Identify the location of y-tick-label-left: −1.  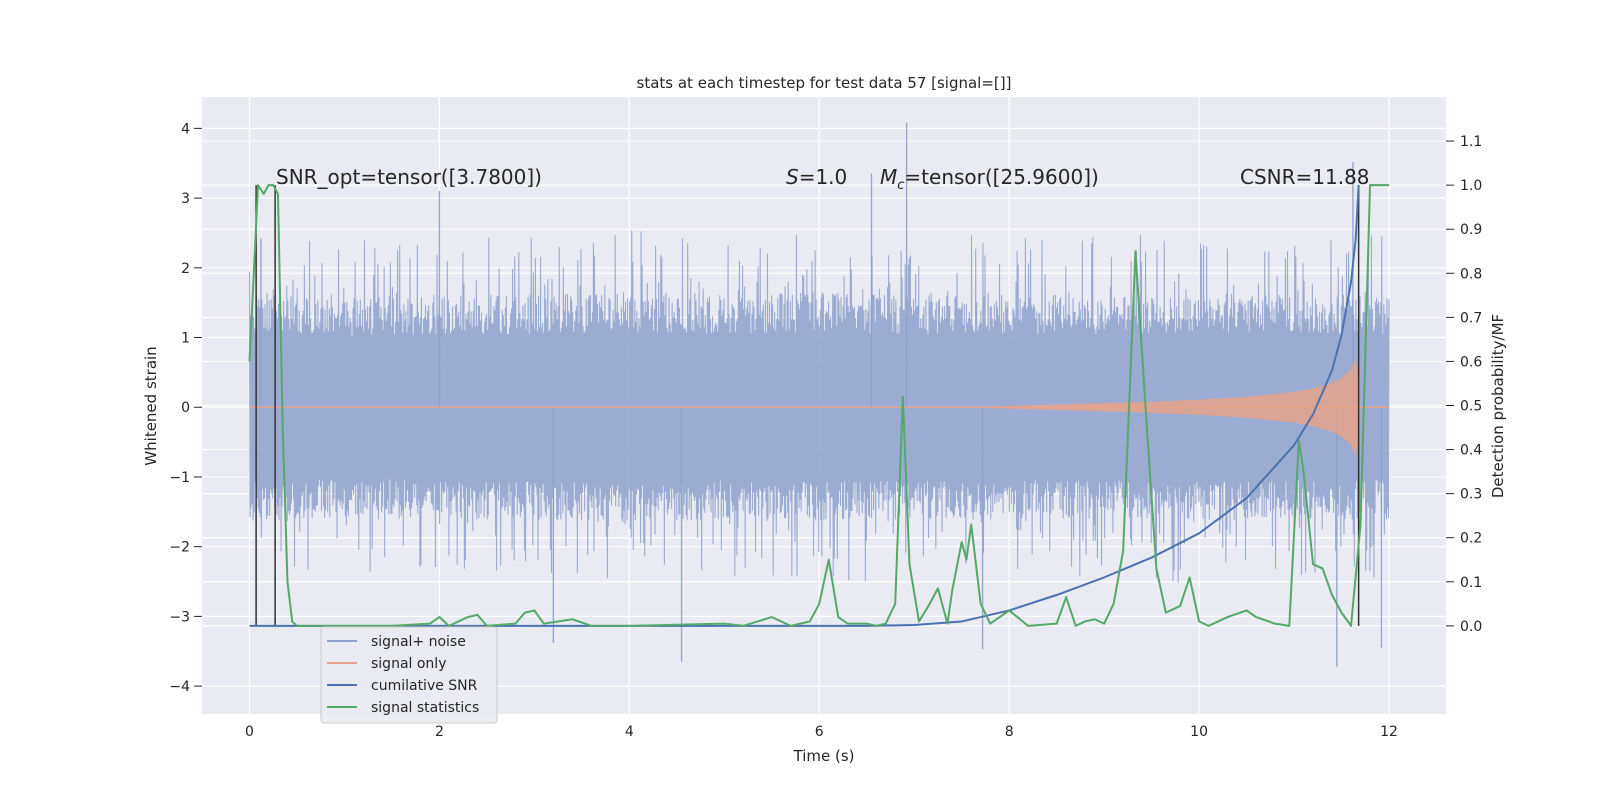
(179, 478).